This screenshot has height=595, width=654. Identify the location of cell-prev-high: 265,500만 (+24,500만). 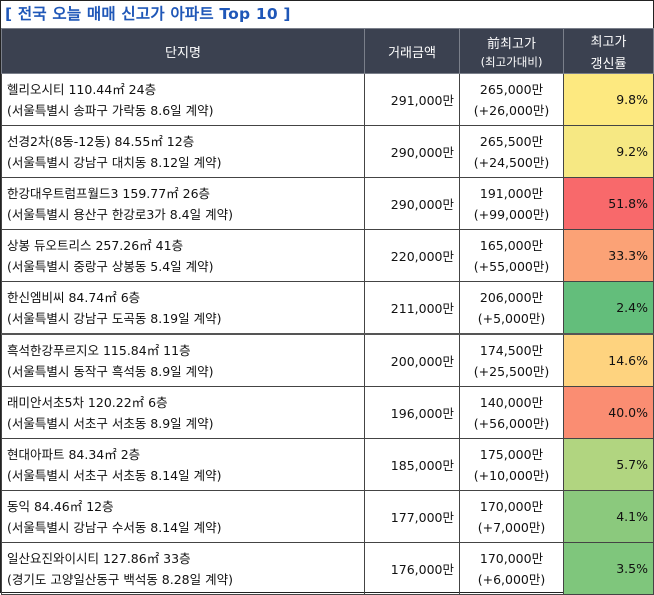
(511, 151).